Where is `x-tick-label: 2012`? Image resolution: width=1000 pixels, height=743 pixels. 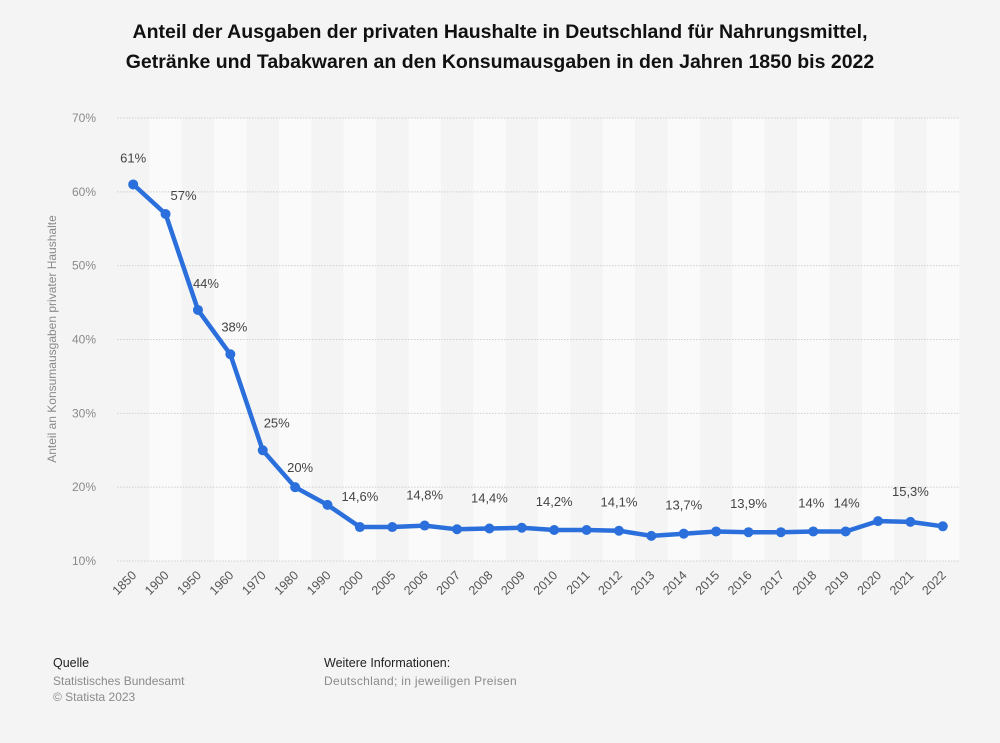 x-tick-label: 2012 is located at coordinates (611, 583).